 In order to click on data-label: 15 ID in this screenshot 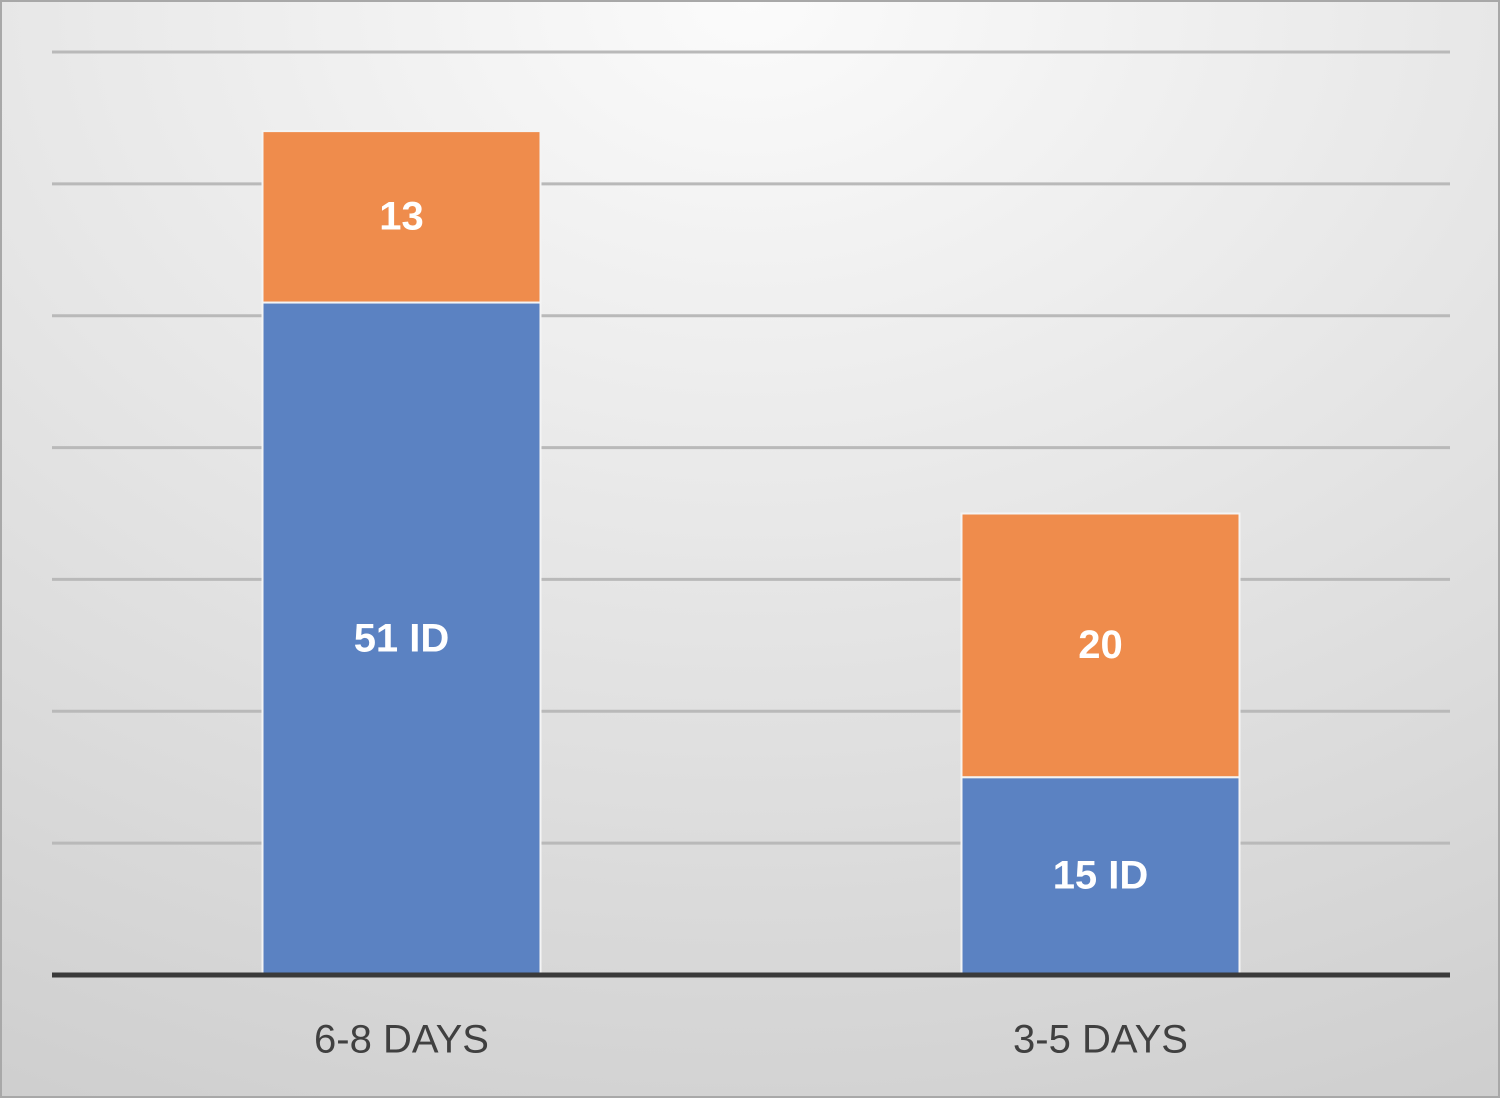, I will do `click(1101, 876)`.